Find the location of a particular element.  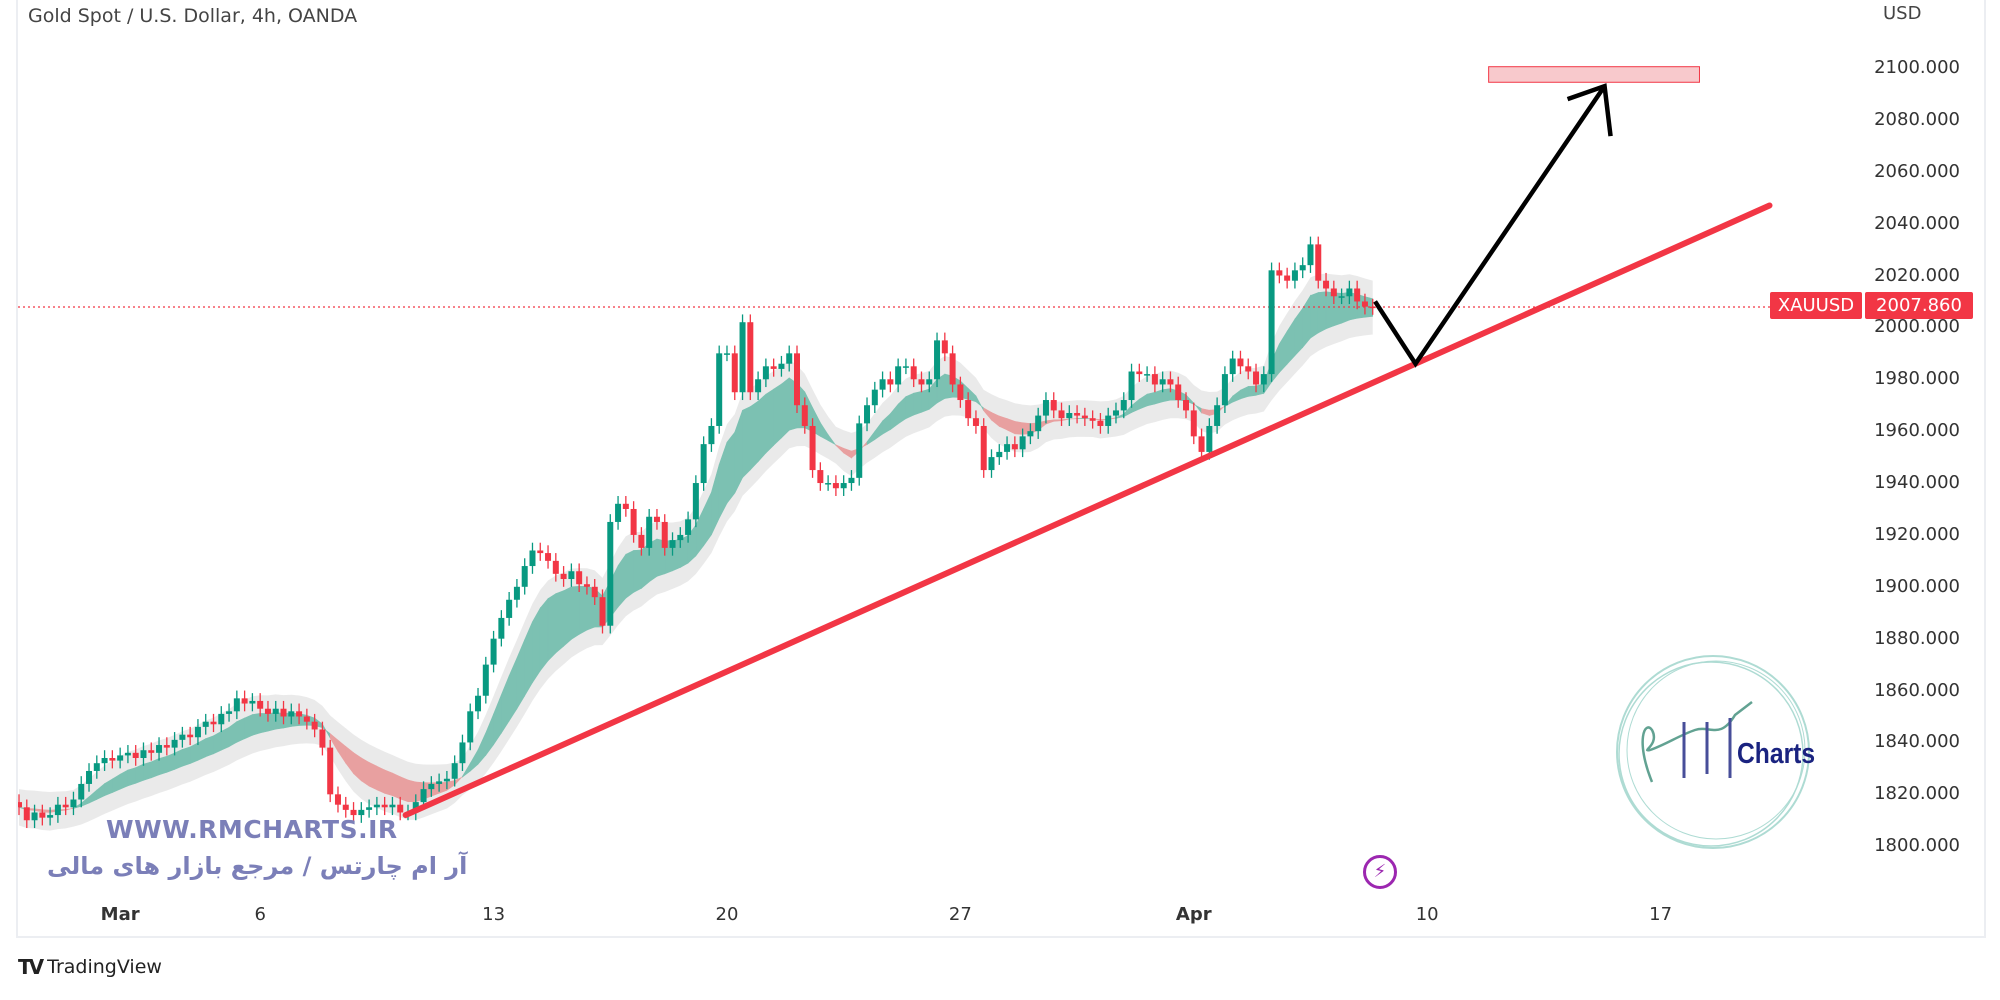

time-tick-label: 17 is located at coordinates (1661, 914).